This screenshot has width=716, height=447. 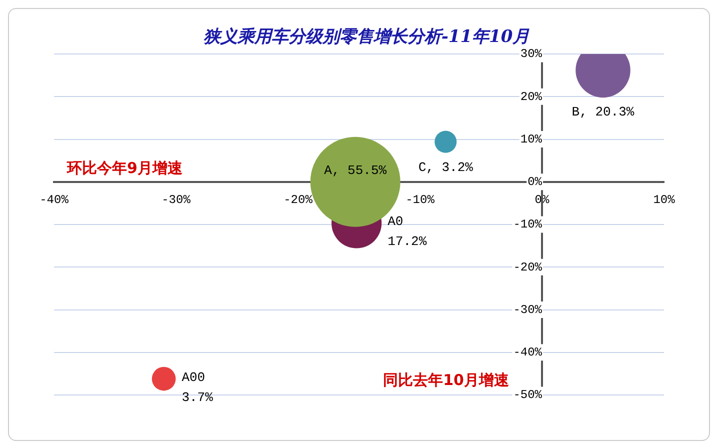 I want to click on x-tick-label: -20%, so click(x=299, y=200).